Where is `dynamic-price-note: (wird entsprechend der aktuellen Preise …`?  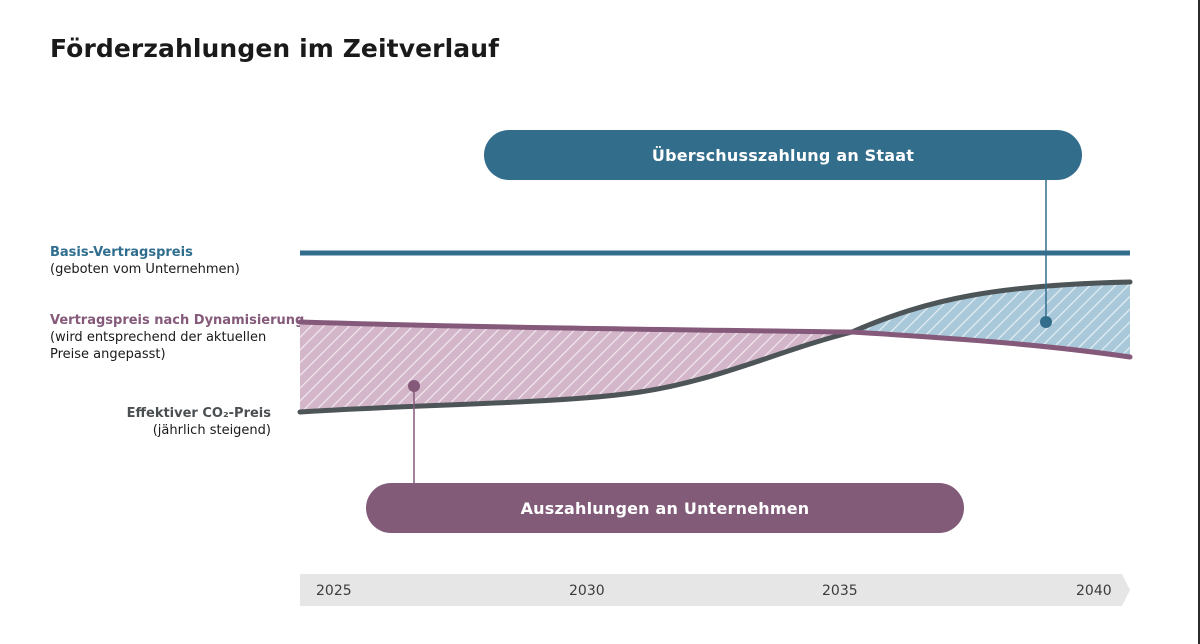 dynamic-price-note: (wird entsprechend der aktuellen Preise … is located at coordinates (158, 346).